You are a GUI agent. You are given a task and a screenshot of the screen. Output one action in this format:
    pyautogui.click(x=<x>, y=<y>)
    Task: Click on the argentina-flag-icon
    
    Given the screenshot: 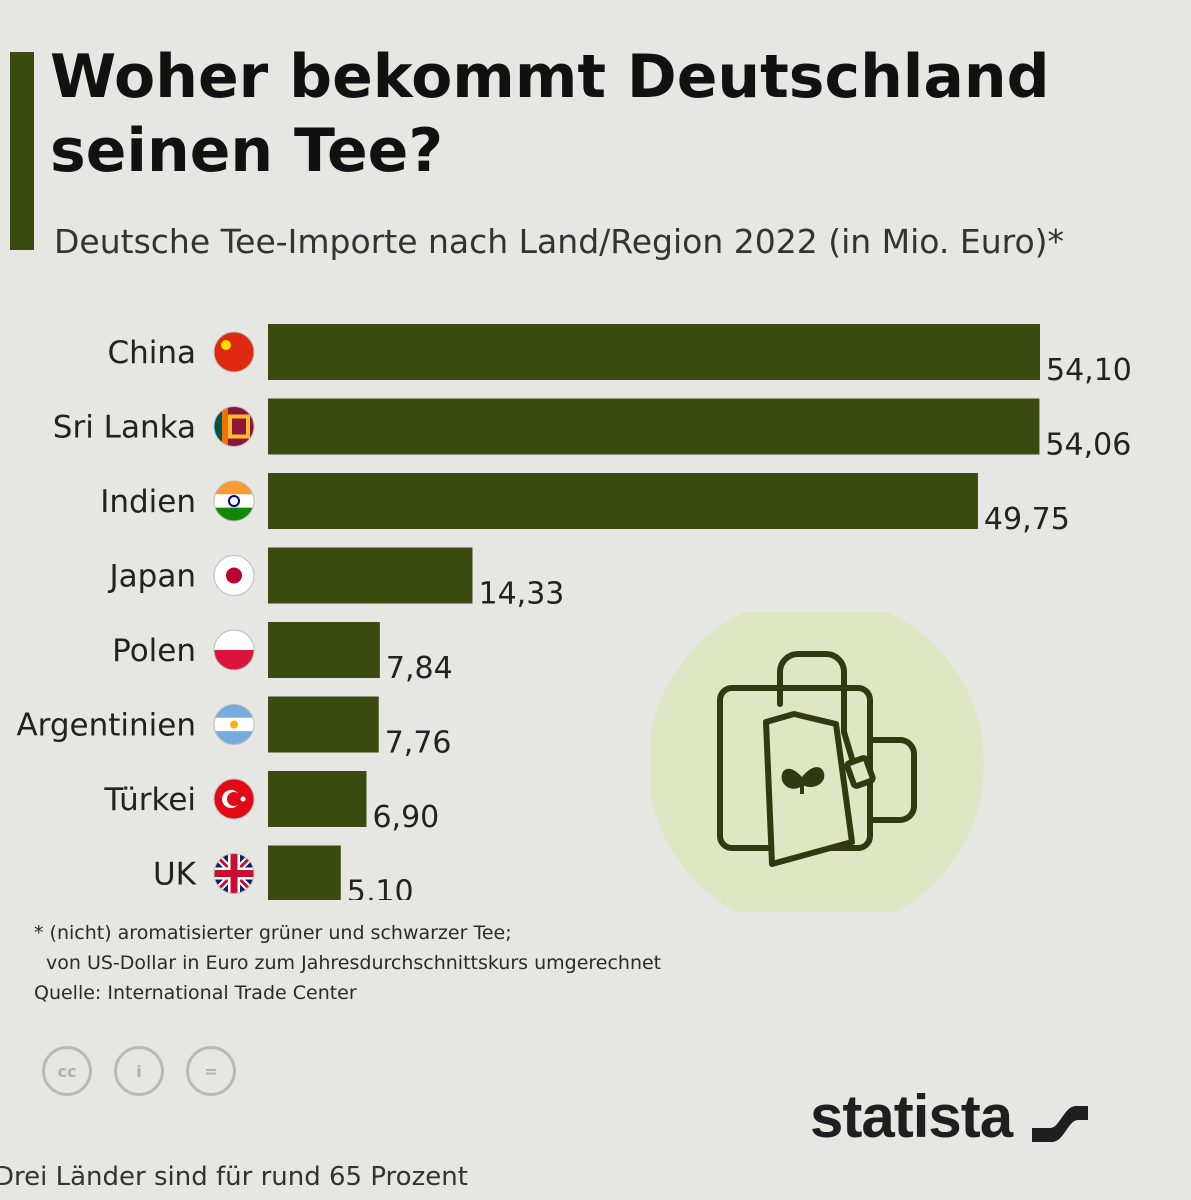 What is the action you would take?
    pyautogui.click(x=234, y=724)
    